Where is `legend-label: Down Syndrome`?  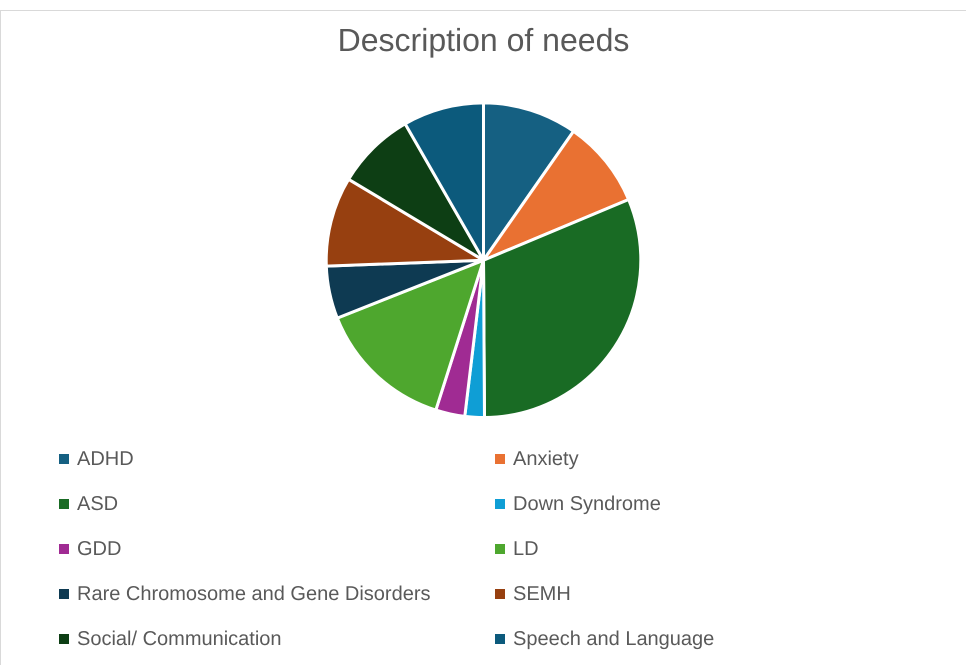
legend-label: Down Syndrome is located at coordinates (587, 504).